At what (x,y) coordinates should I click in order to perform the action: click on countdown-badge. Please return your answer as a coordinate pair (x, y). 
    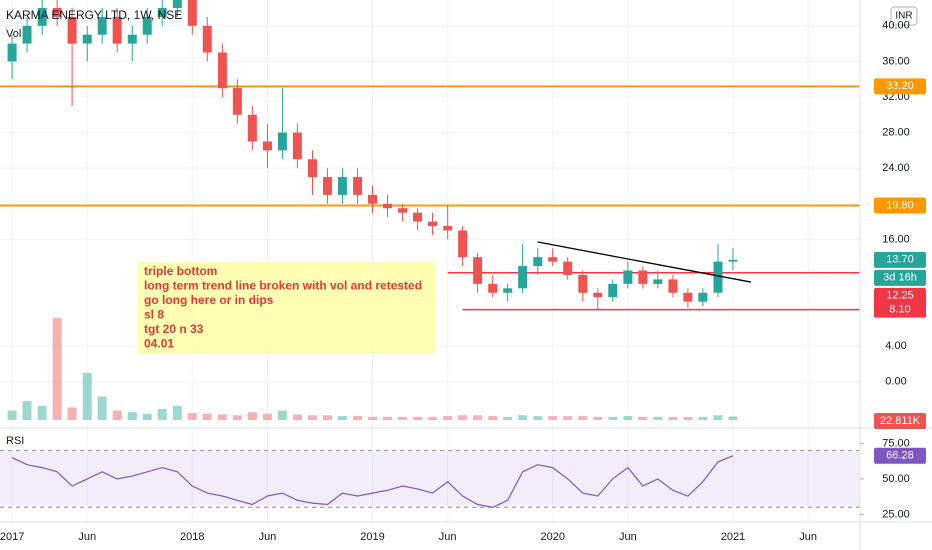
    Looking at the image, I should click on (900, 277).